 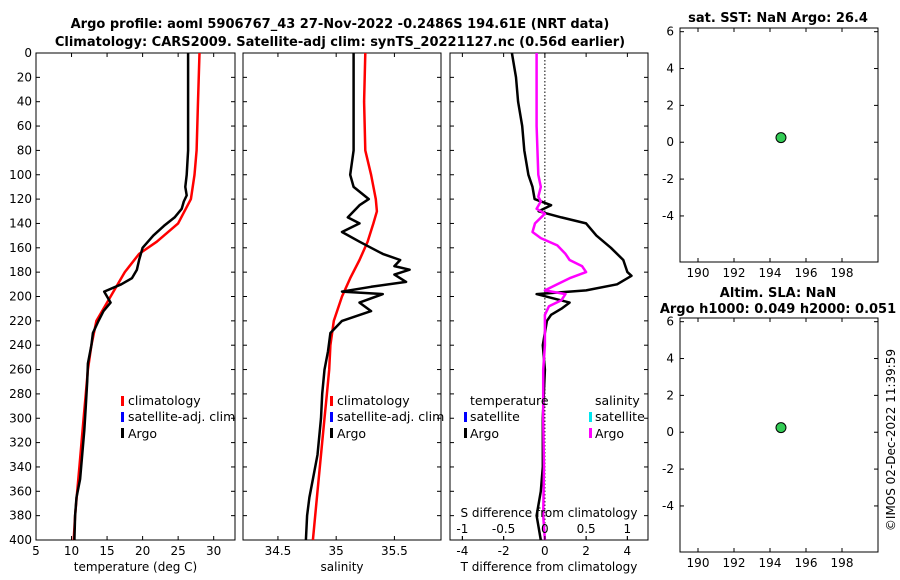 What do you see at coordinates (24, 102) in the screenshot?
I see `y-tick-label: 40` at bounding box center [24, 102].